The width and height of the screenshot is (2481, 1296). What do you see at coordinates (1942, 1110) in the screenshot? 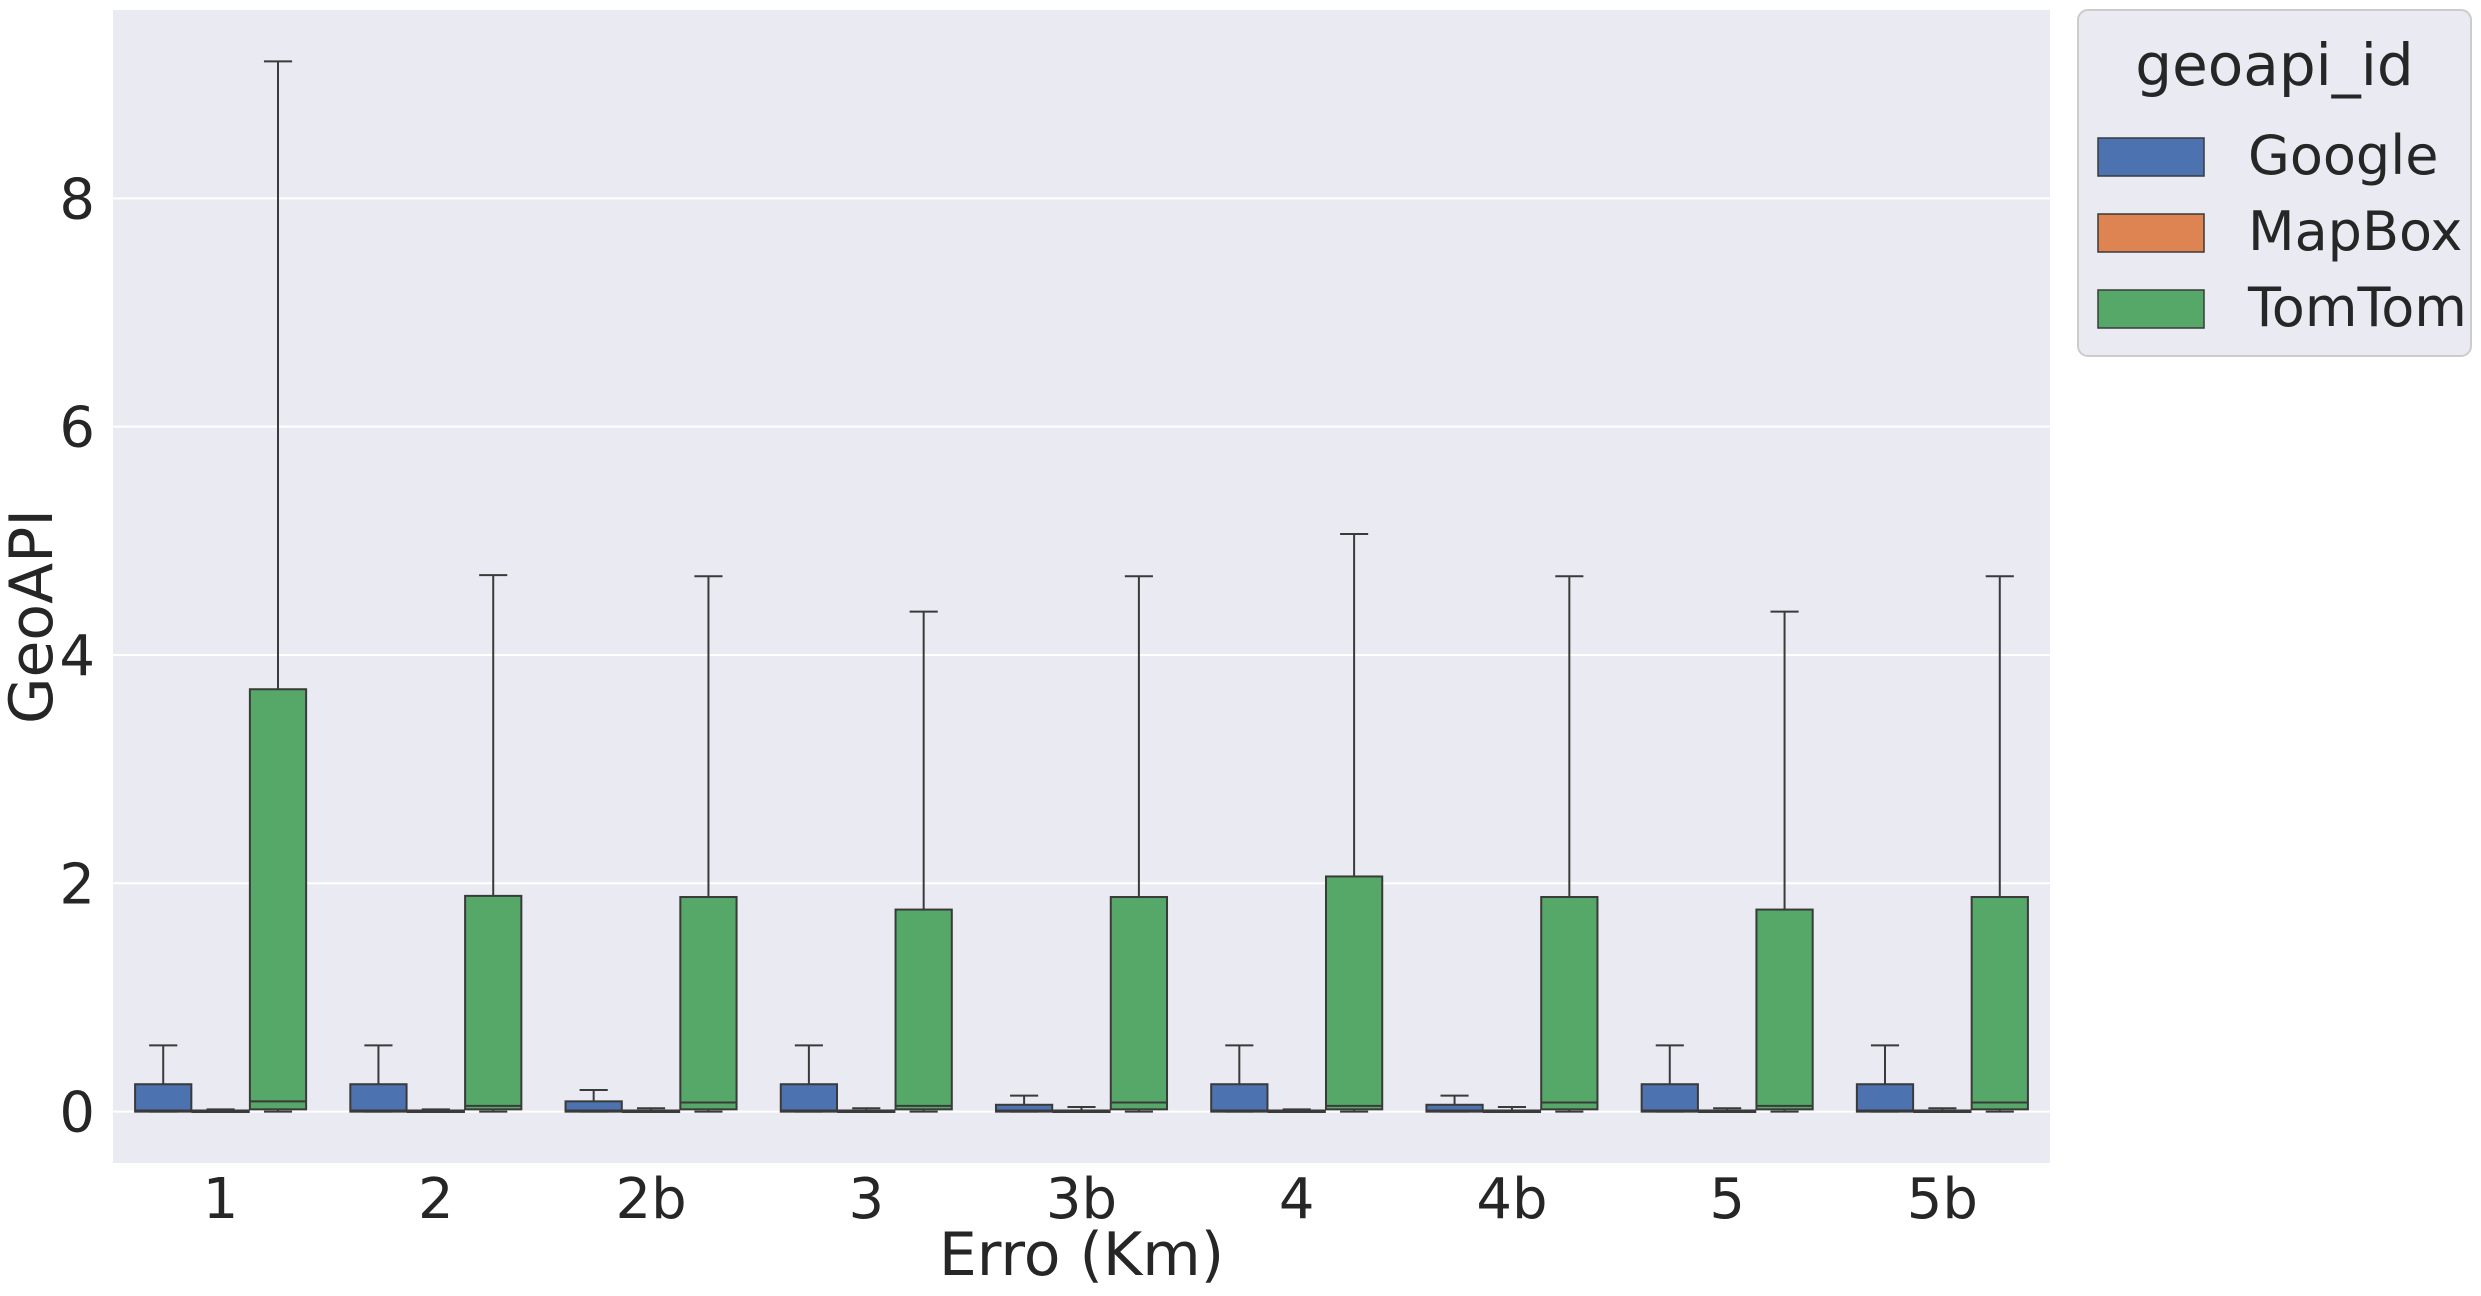
I see `box-mapbox-5b` at bounding box center [1942, 1110].